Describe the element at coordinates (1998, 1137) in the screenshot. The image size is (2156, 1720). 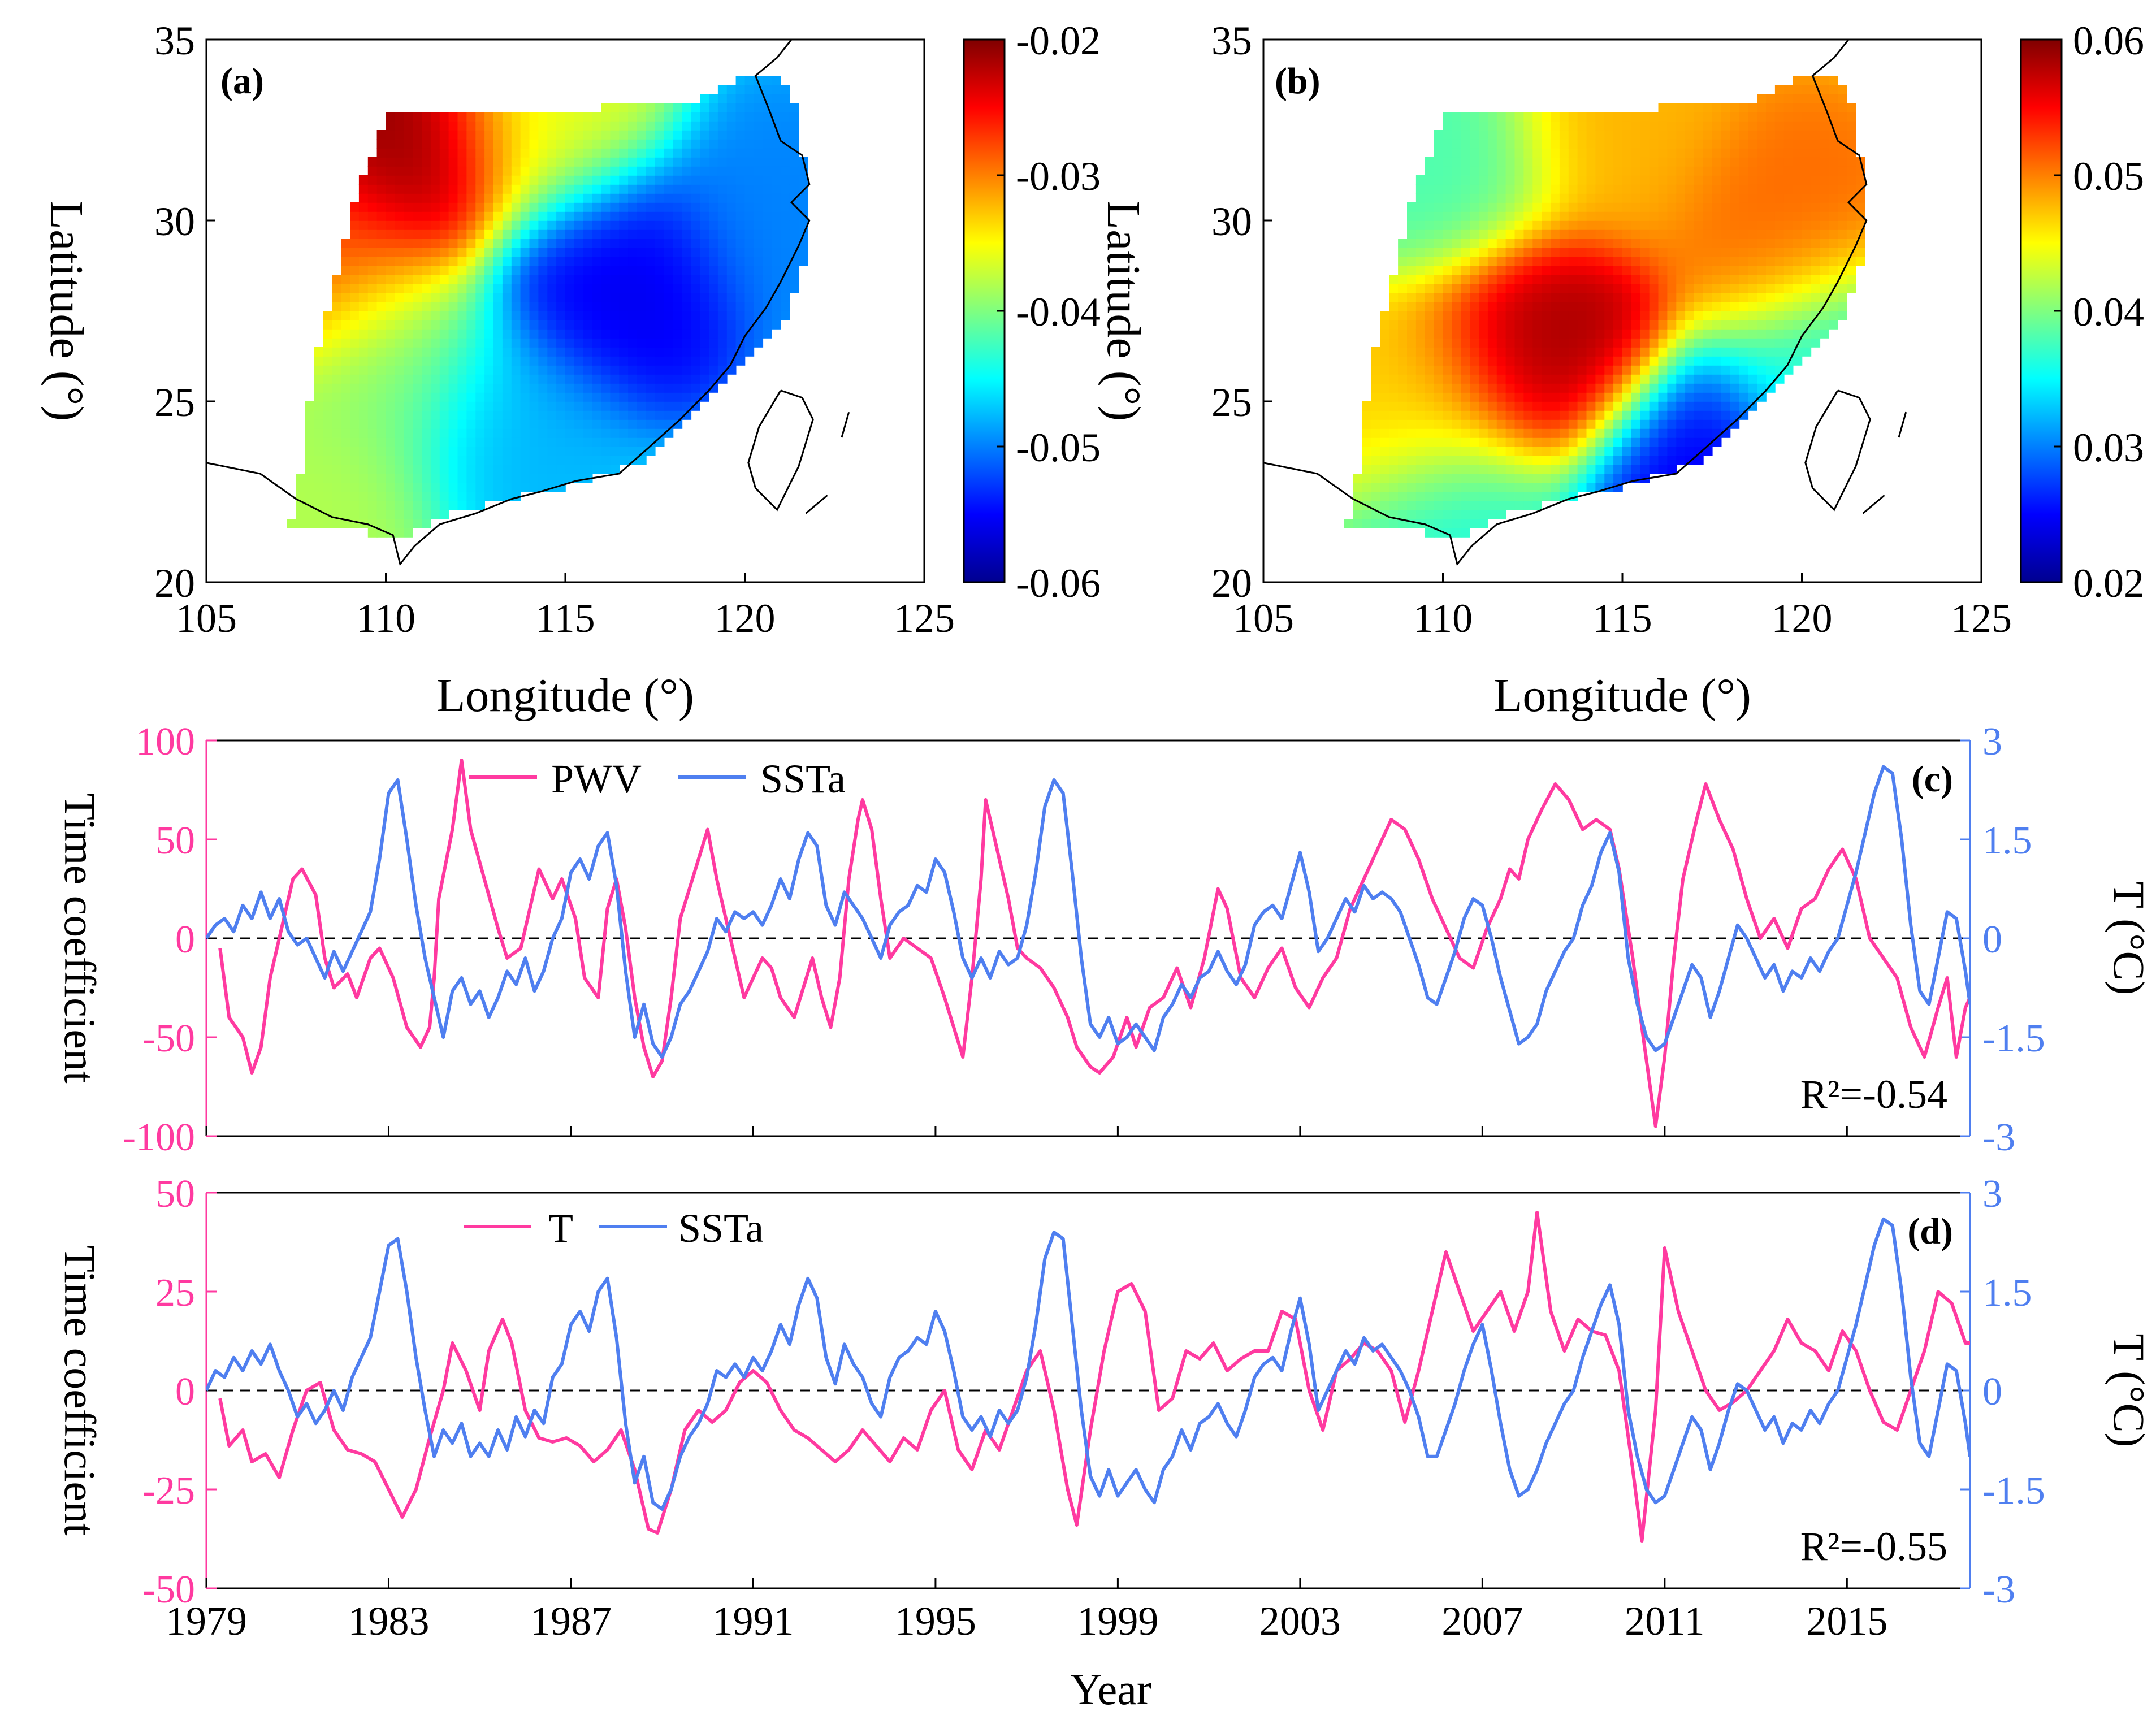
I see `ts-c-y2tick-label: -3` at that location.